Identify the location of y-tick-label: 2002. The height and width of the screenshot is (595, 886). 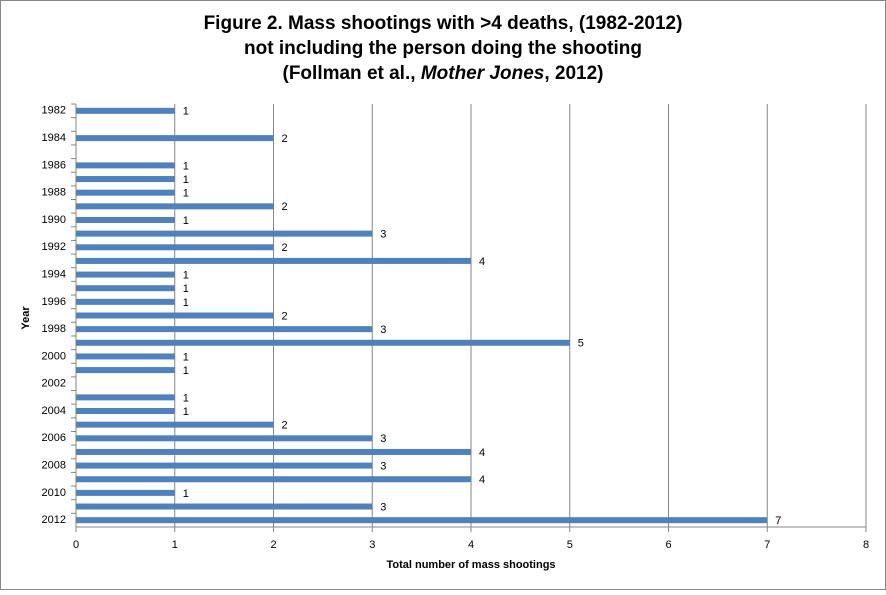
(54, 384).